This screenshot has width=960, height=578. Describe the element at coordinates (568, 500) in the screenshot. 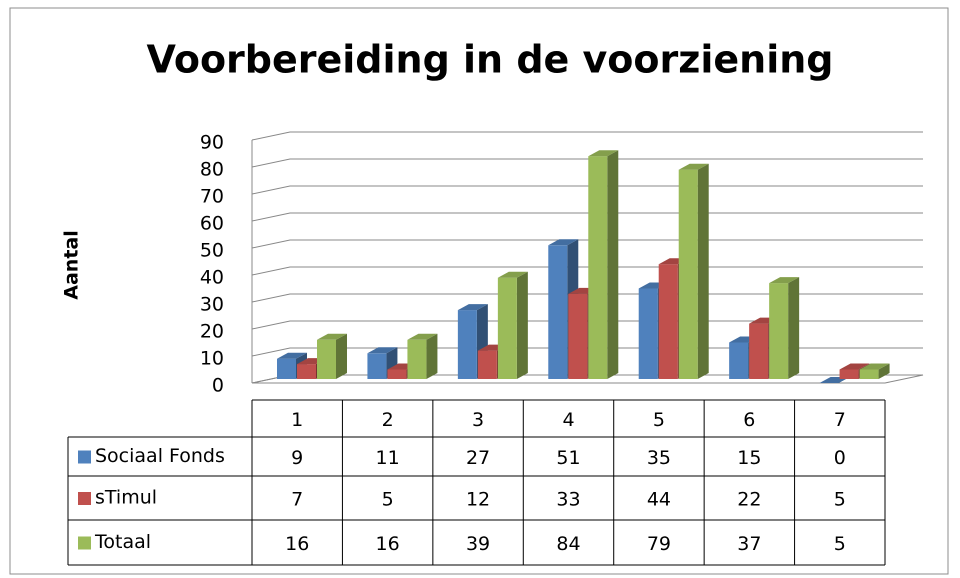

I see `table-value: 33` at that location.